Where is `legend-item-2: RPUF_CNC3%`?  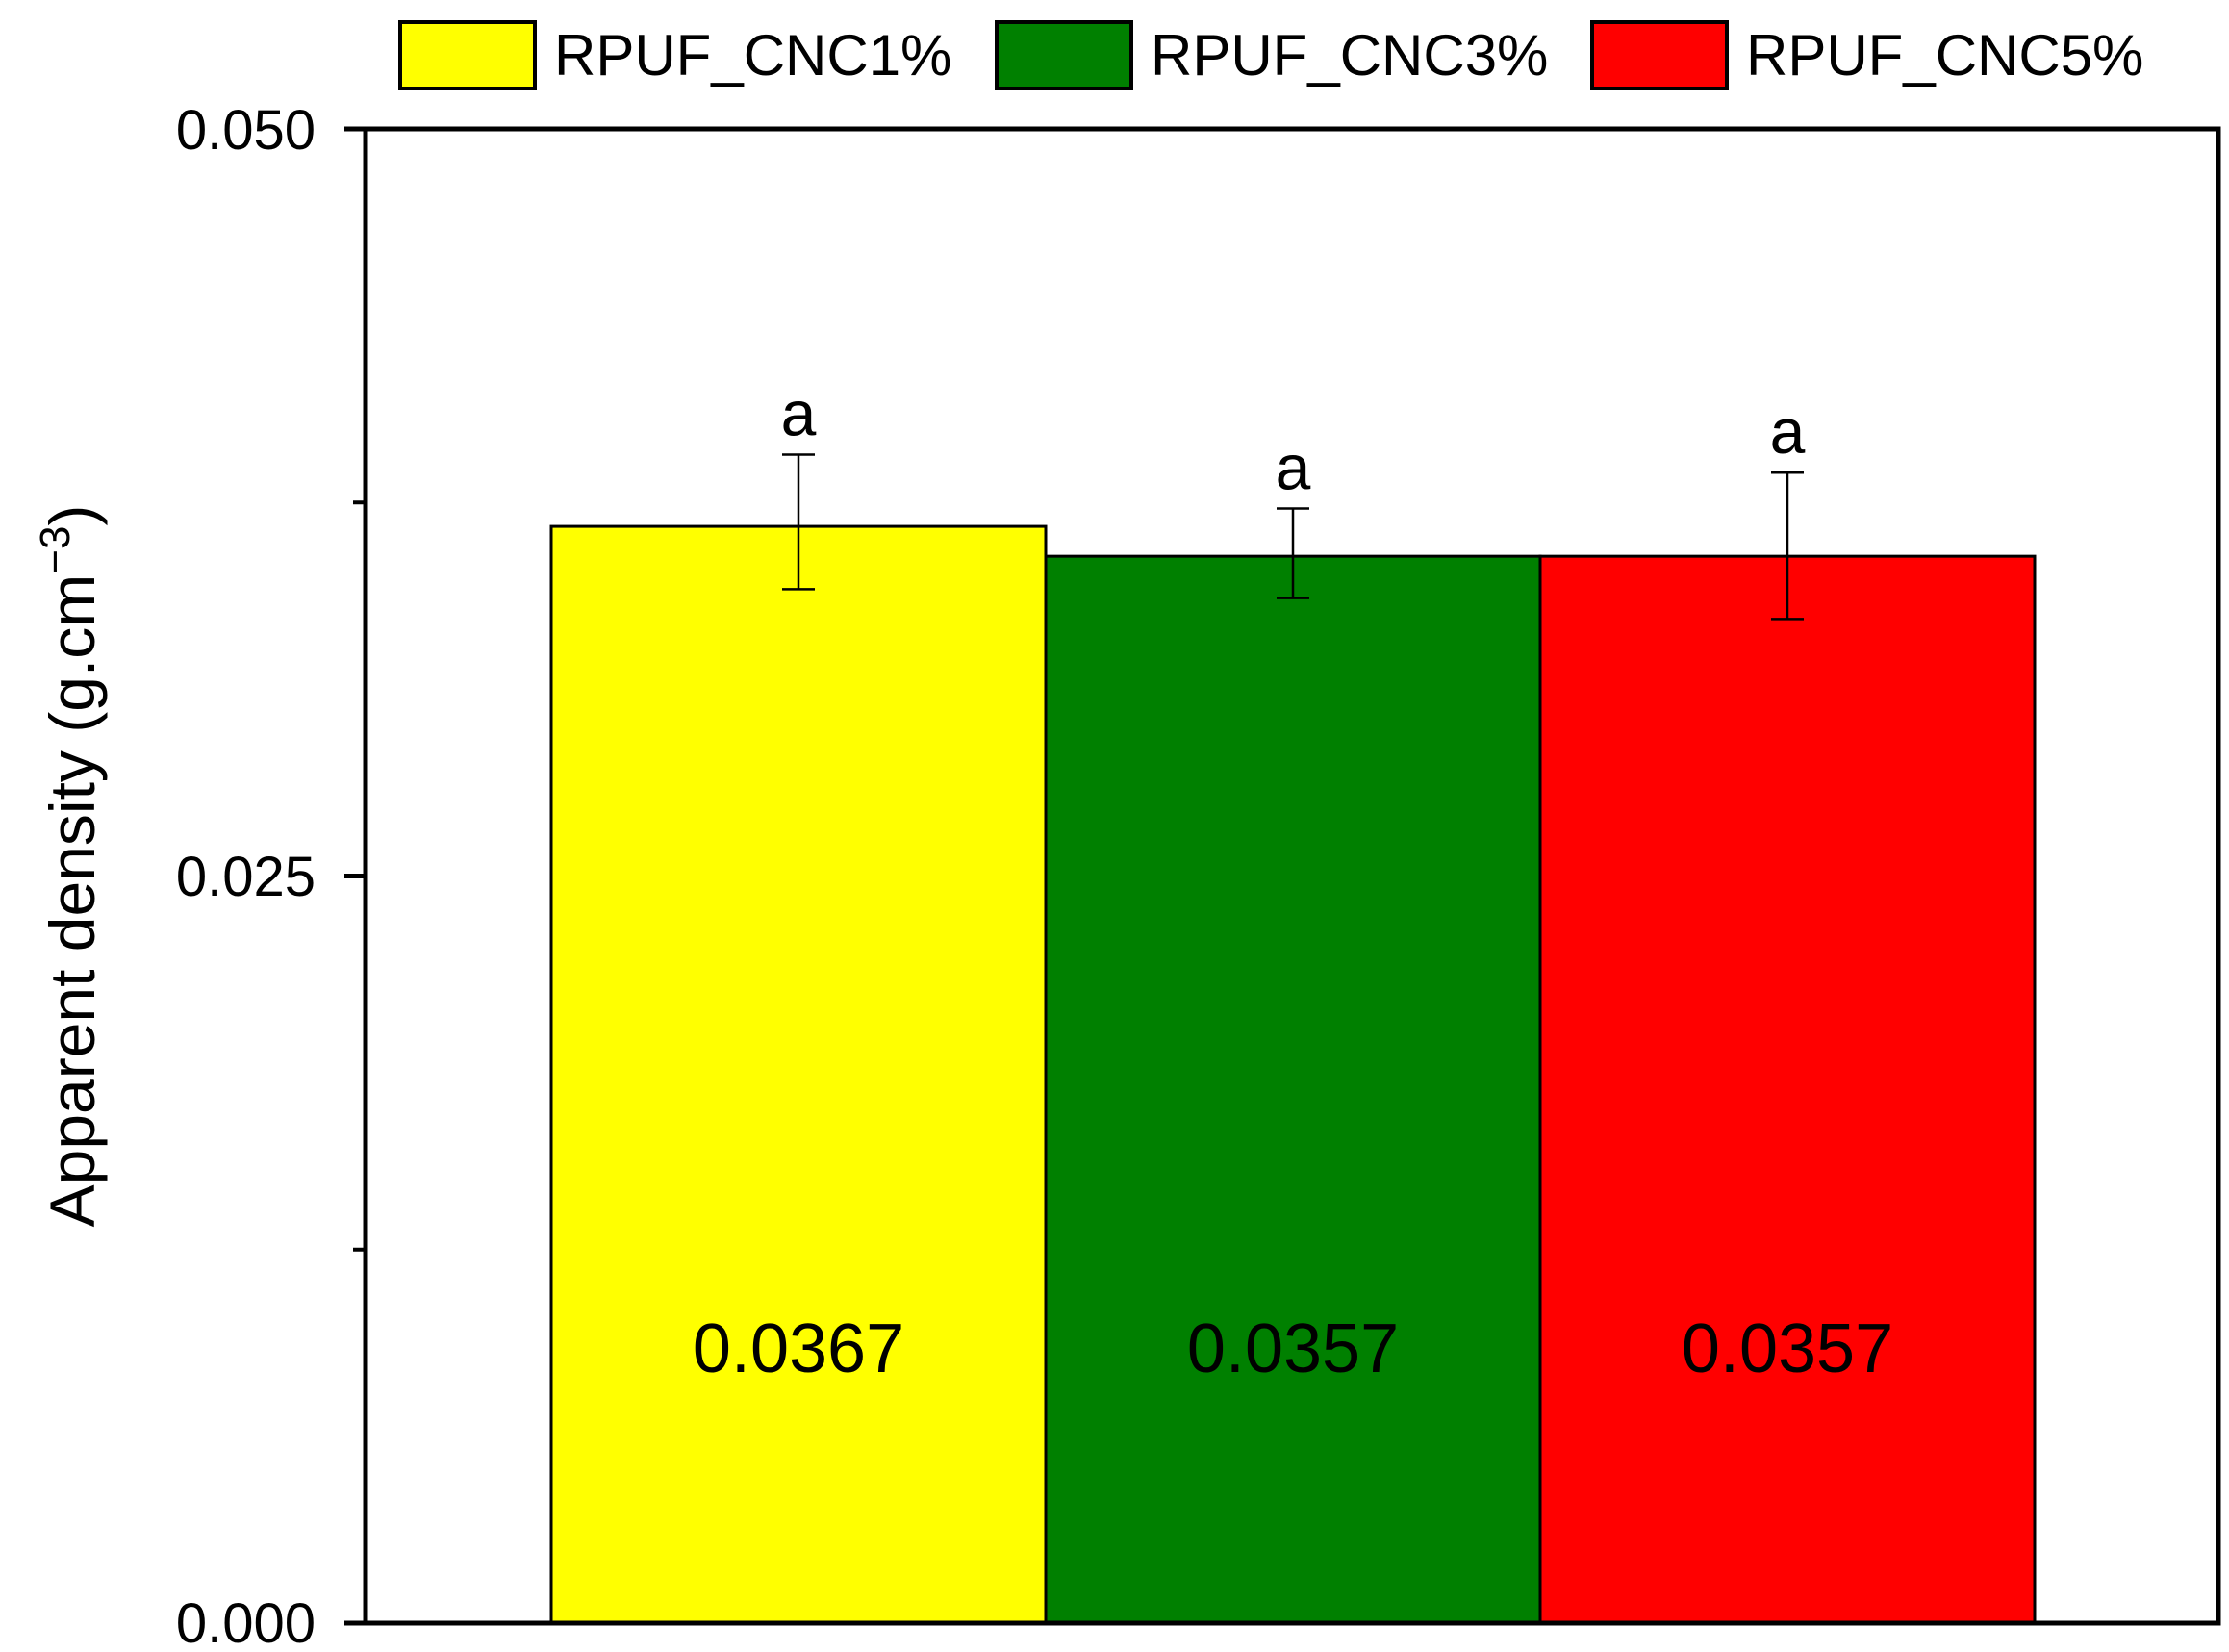 legend-item-2: RPUF_CNC3% is located at coordinates (1271, 55).